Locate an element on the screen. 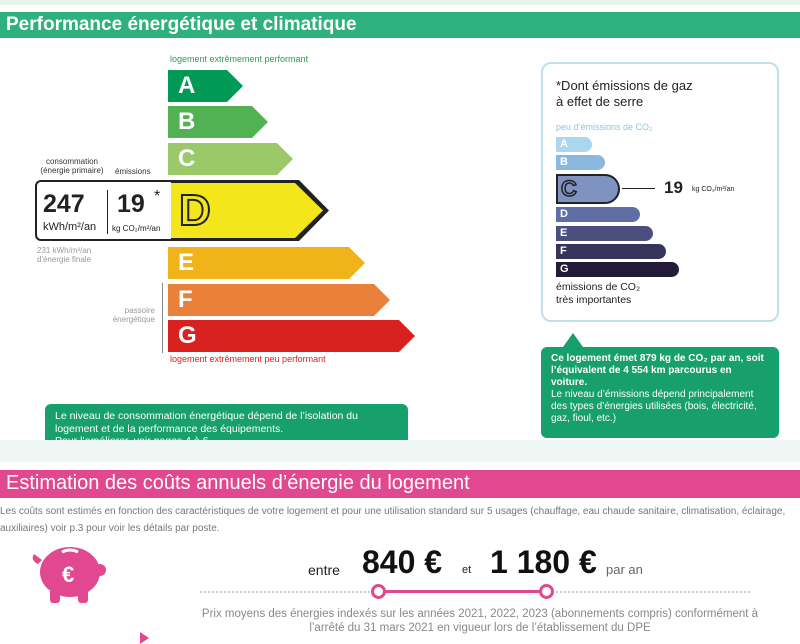 Image resolution: width=800 pixels, height=644 pixels. ghg-unit: kg CO₂/m²/an is located at coordinates (713, 189).